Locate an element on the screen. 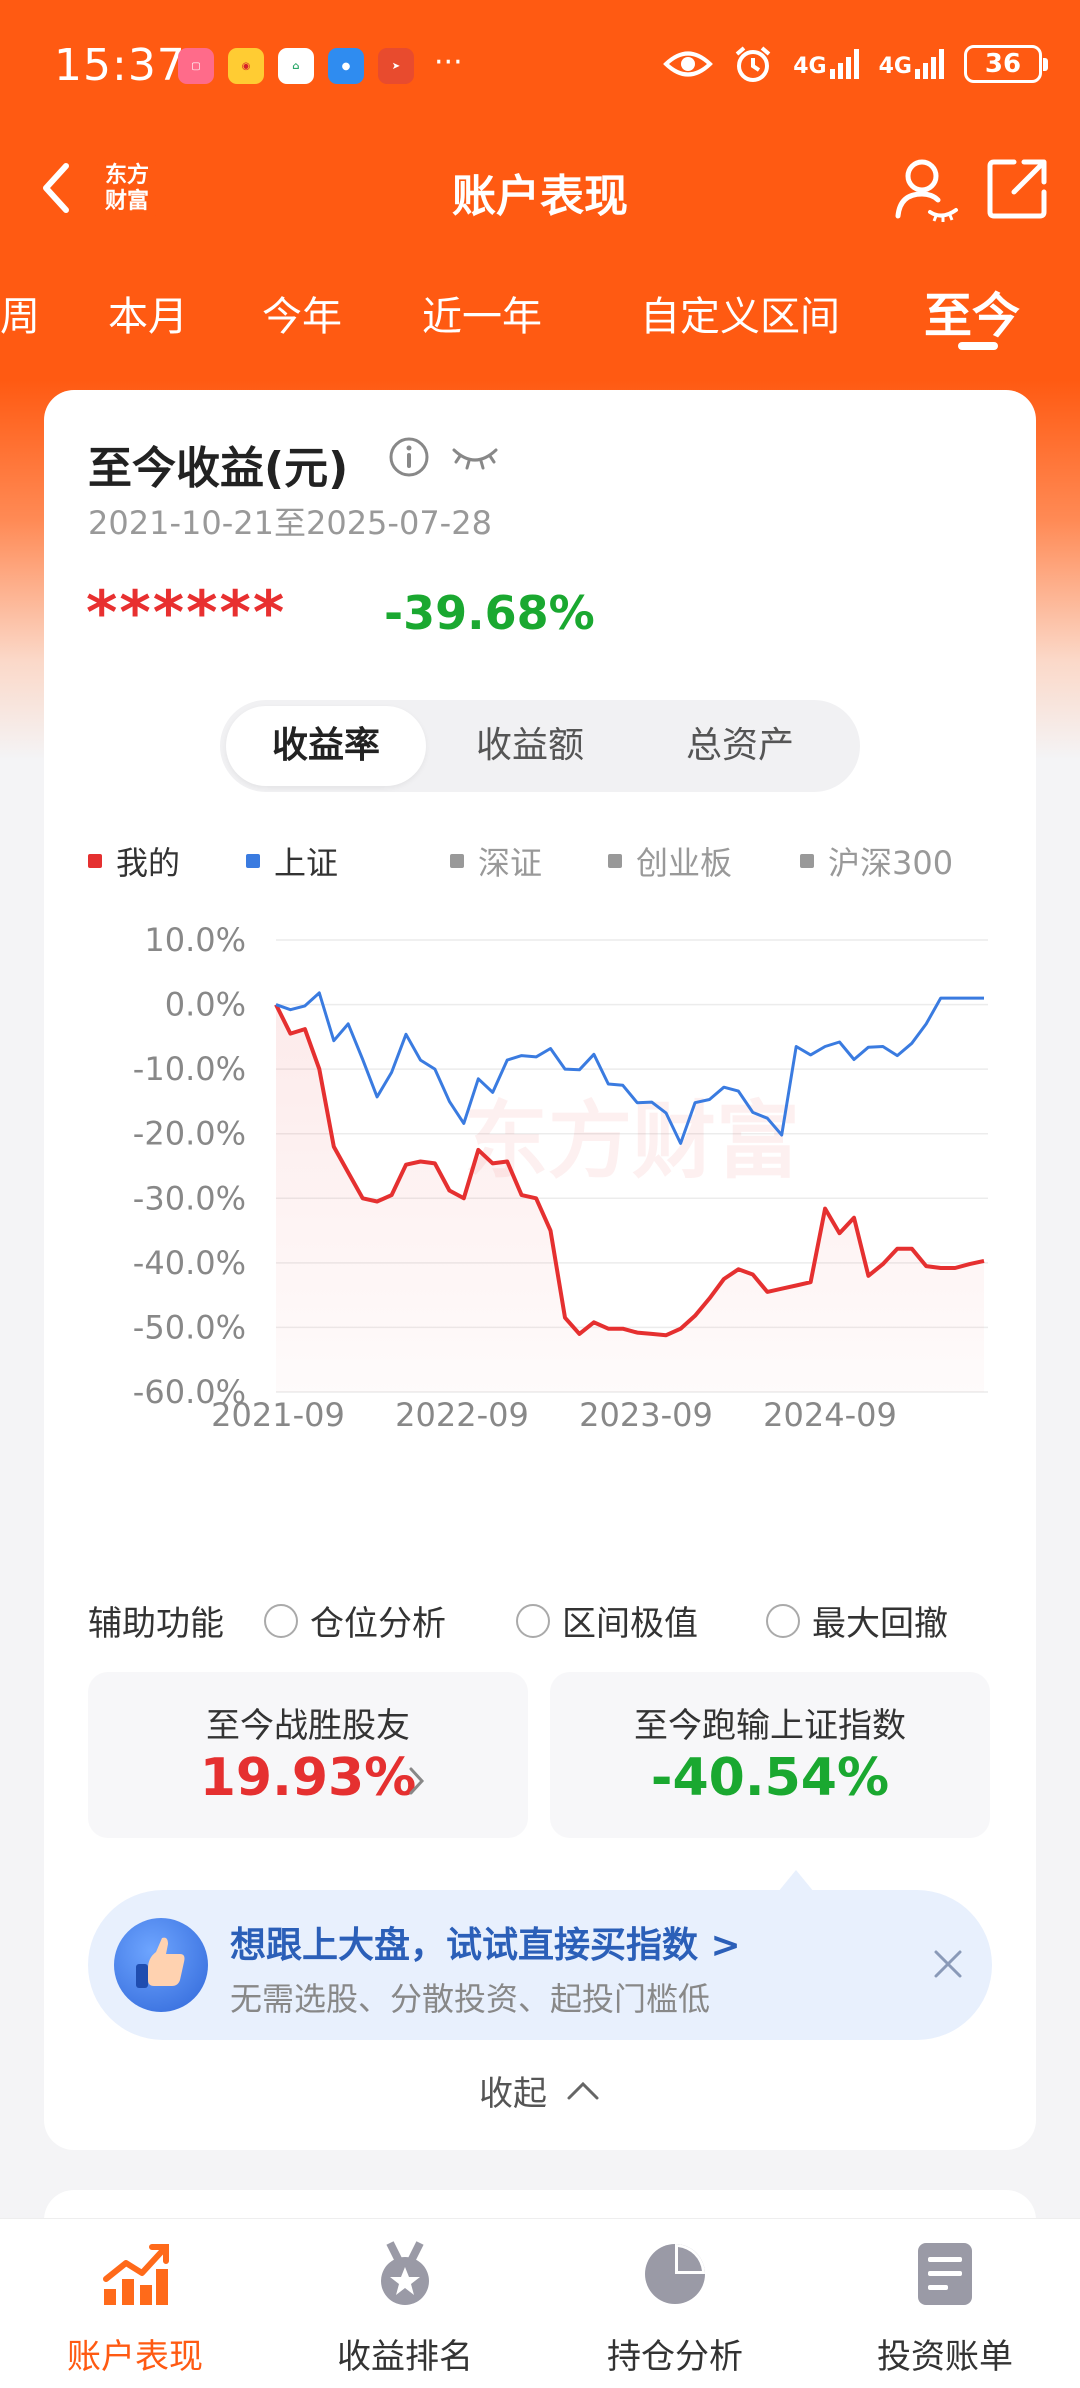  smart-home-icon: ⌂ is located at coordinates (296, 66).